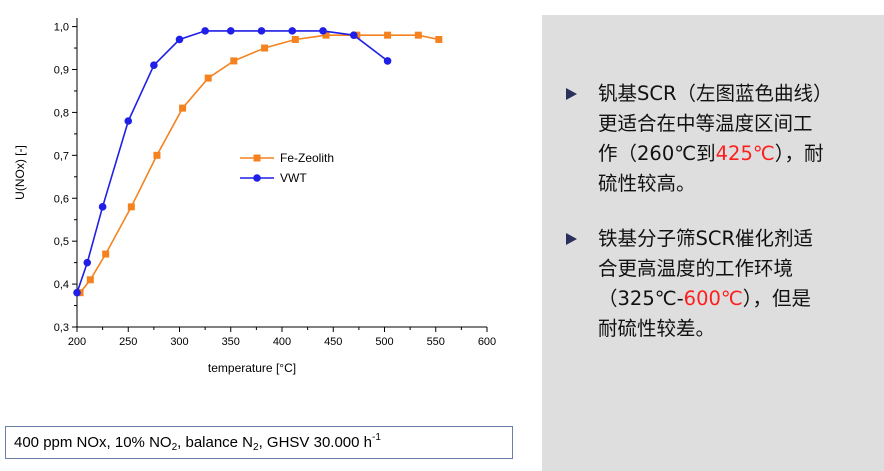 This screenshot has width=884, height=471. Describe the element at coordinates (61, 28) in the screenshot. I see `y-tick-label: 1,0` at that location.